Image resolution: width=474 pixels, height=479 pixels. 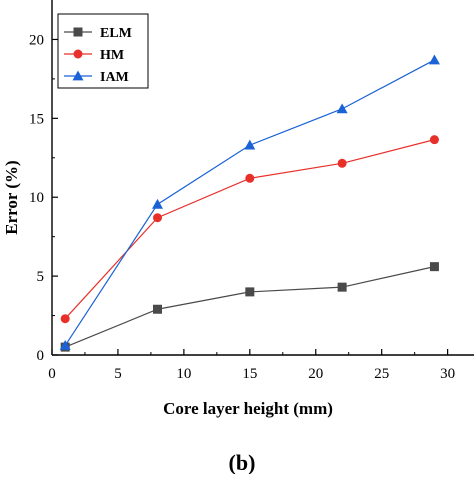 I want to click on legend-item-hm: HM, so click(x=94, y=55).